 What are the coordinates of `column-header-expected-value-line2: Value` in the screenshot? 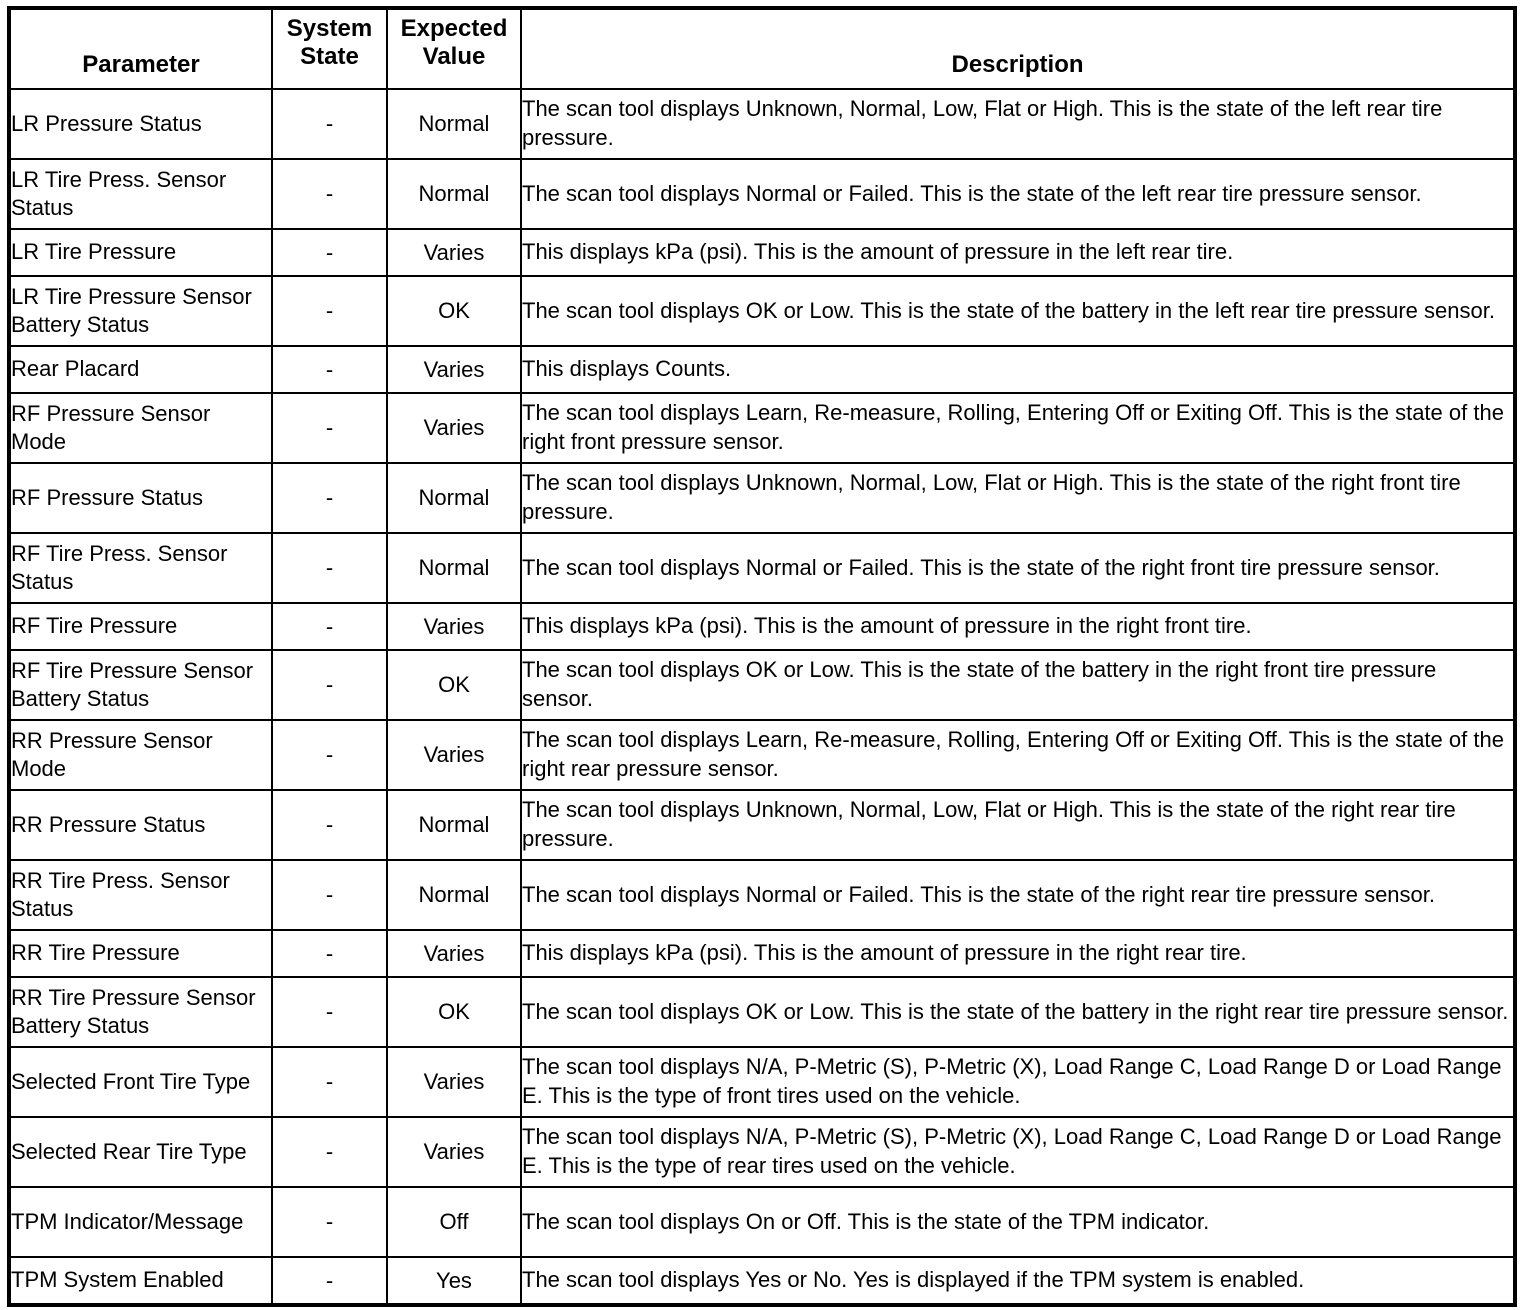 It's located at (454, 56).